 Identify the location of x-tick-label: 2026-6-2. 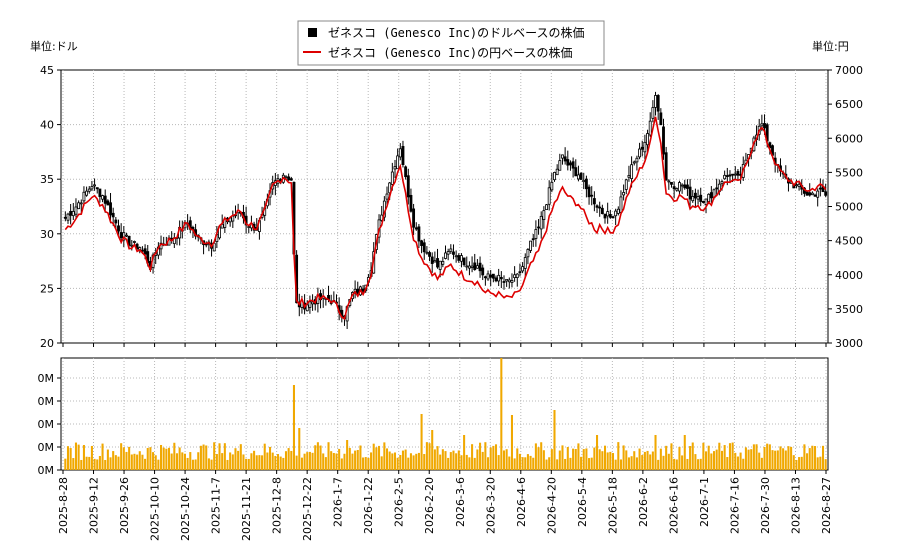
(643, 502).